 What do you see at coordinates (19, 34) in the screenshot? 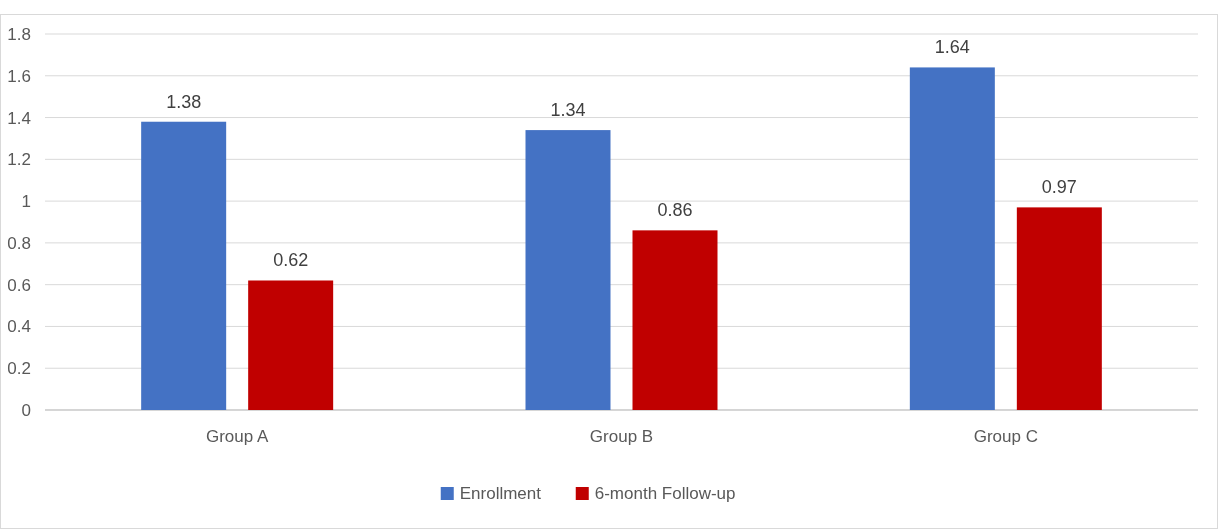
I see `y-tick-label: 1.8` at bounding box center [19, 34].